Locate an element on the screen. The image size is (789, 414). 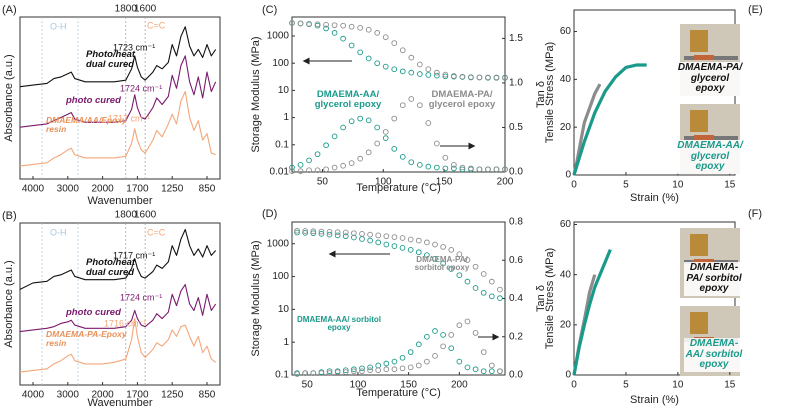
x-tick-label: 850 is located at coordinates (207, 395).